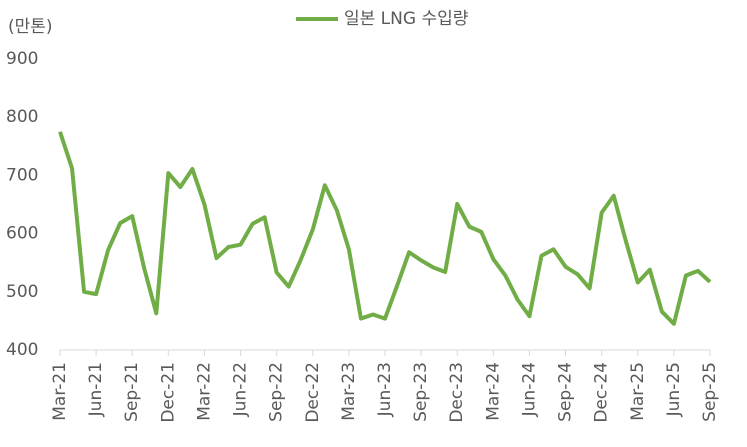 This screenshot has width=747, height=447. Describe the element at coordinates (22, 175) in the screenshot. I see `y-tick-label: 700` at that location.